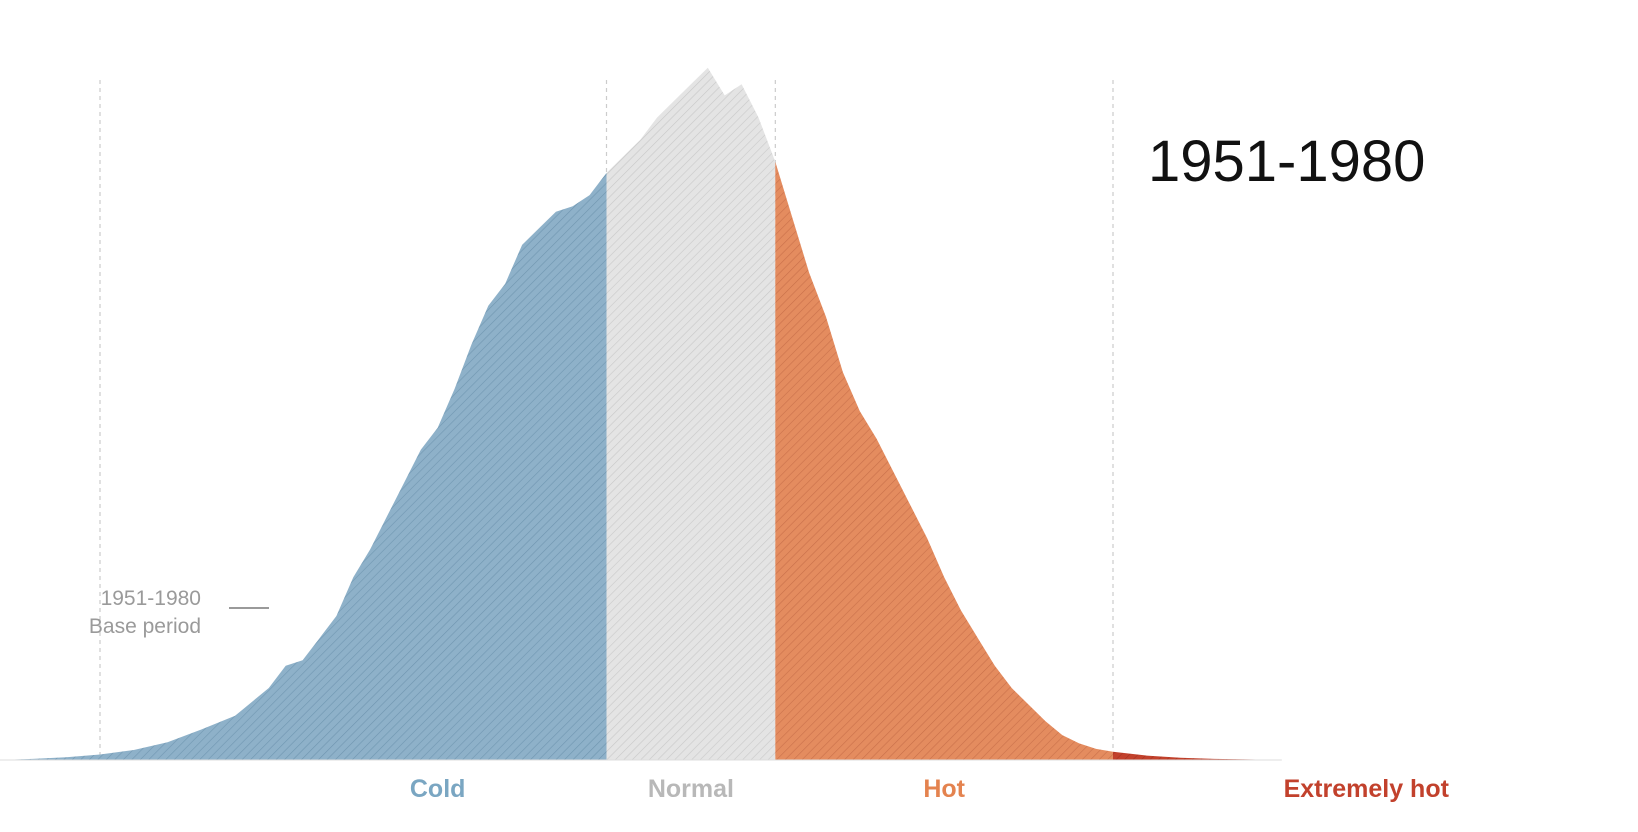 The height and width of the screenshot is (832, 1638). I want to click on base-period-label: 1951-1980 Base period, so click(129, 613).